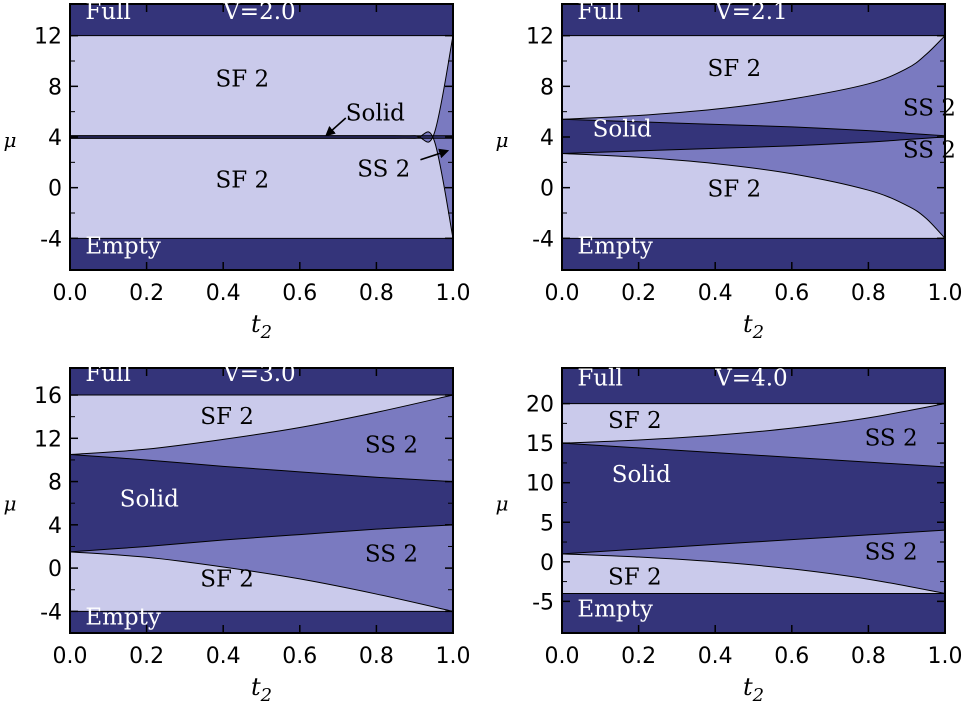  Describe the element at coordinates (435, 154) in the screenshot. I see `supersolid-annotation-arrow` at that location.